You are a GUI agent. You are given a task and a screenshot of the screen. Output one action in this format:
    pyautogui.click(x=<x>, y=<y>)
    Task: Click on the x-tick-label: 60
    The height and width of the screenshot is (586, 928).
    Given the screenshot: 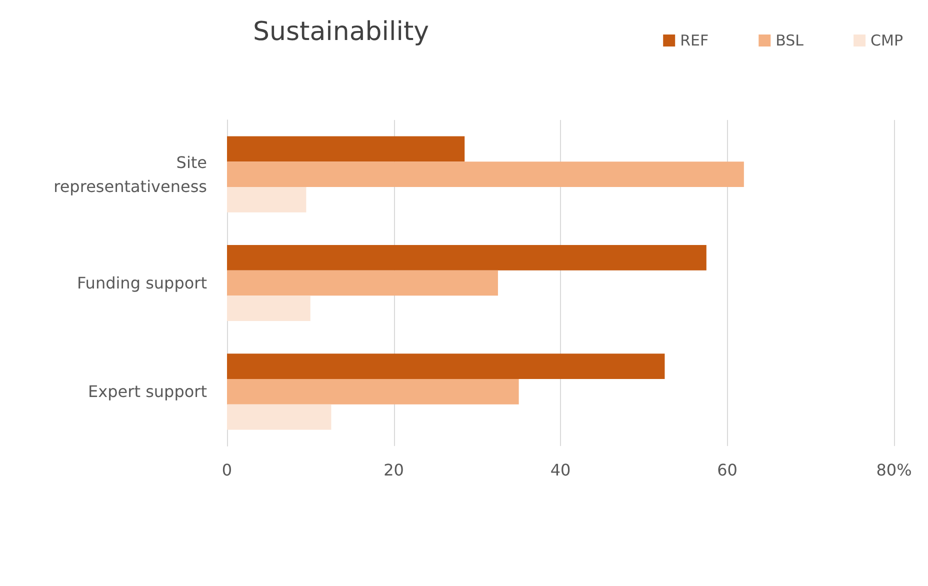 What is the action you would take?
    pyautogui.click(x=727, y=470)
    